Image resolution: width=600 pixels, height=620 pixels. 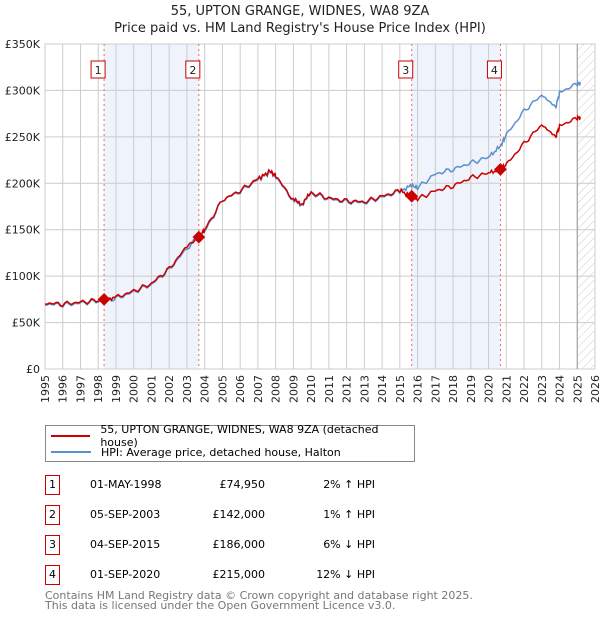 I want to click on x-tick-label: 2025, so click(x=577, y=389).